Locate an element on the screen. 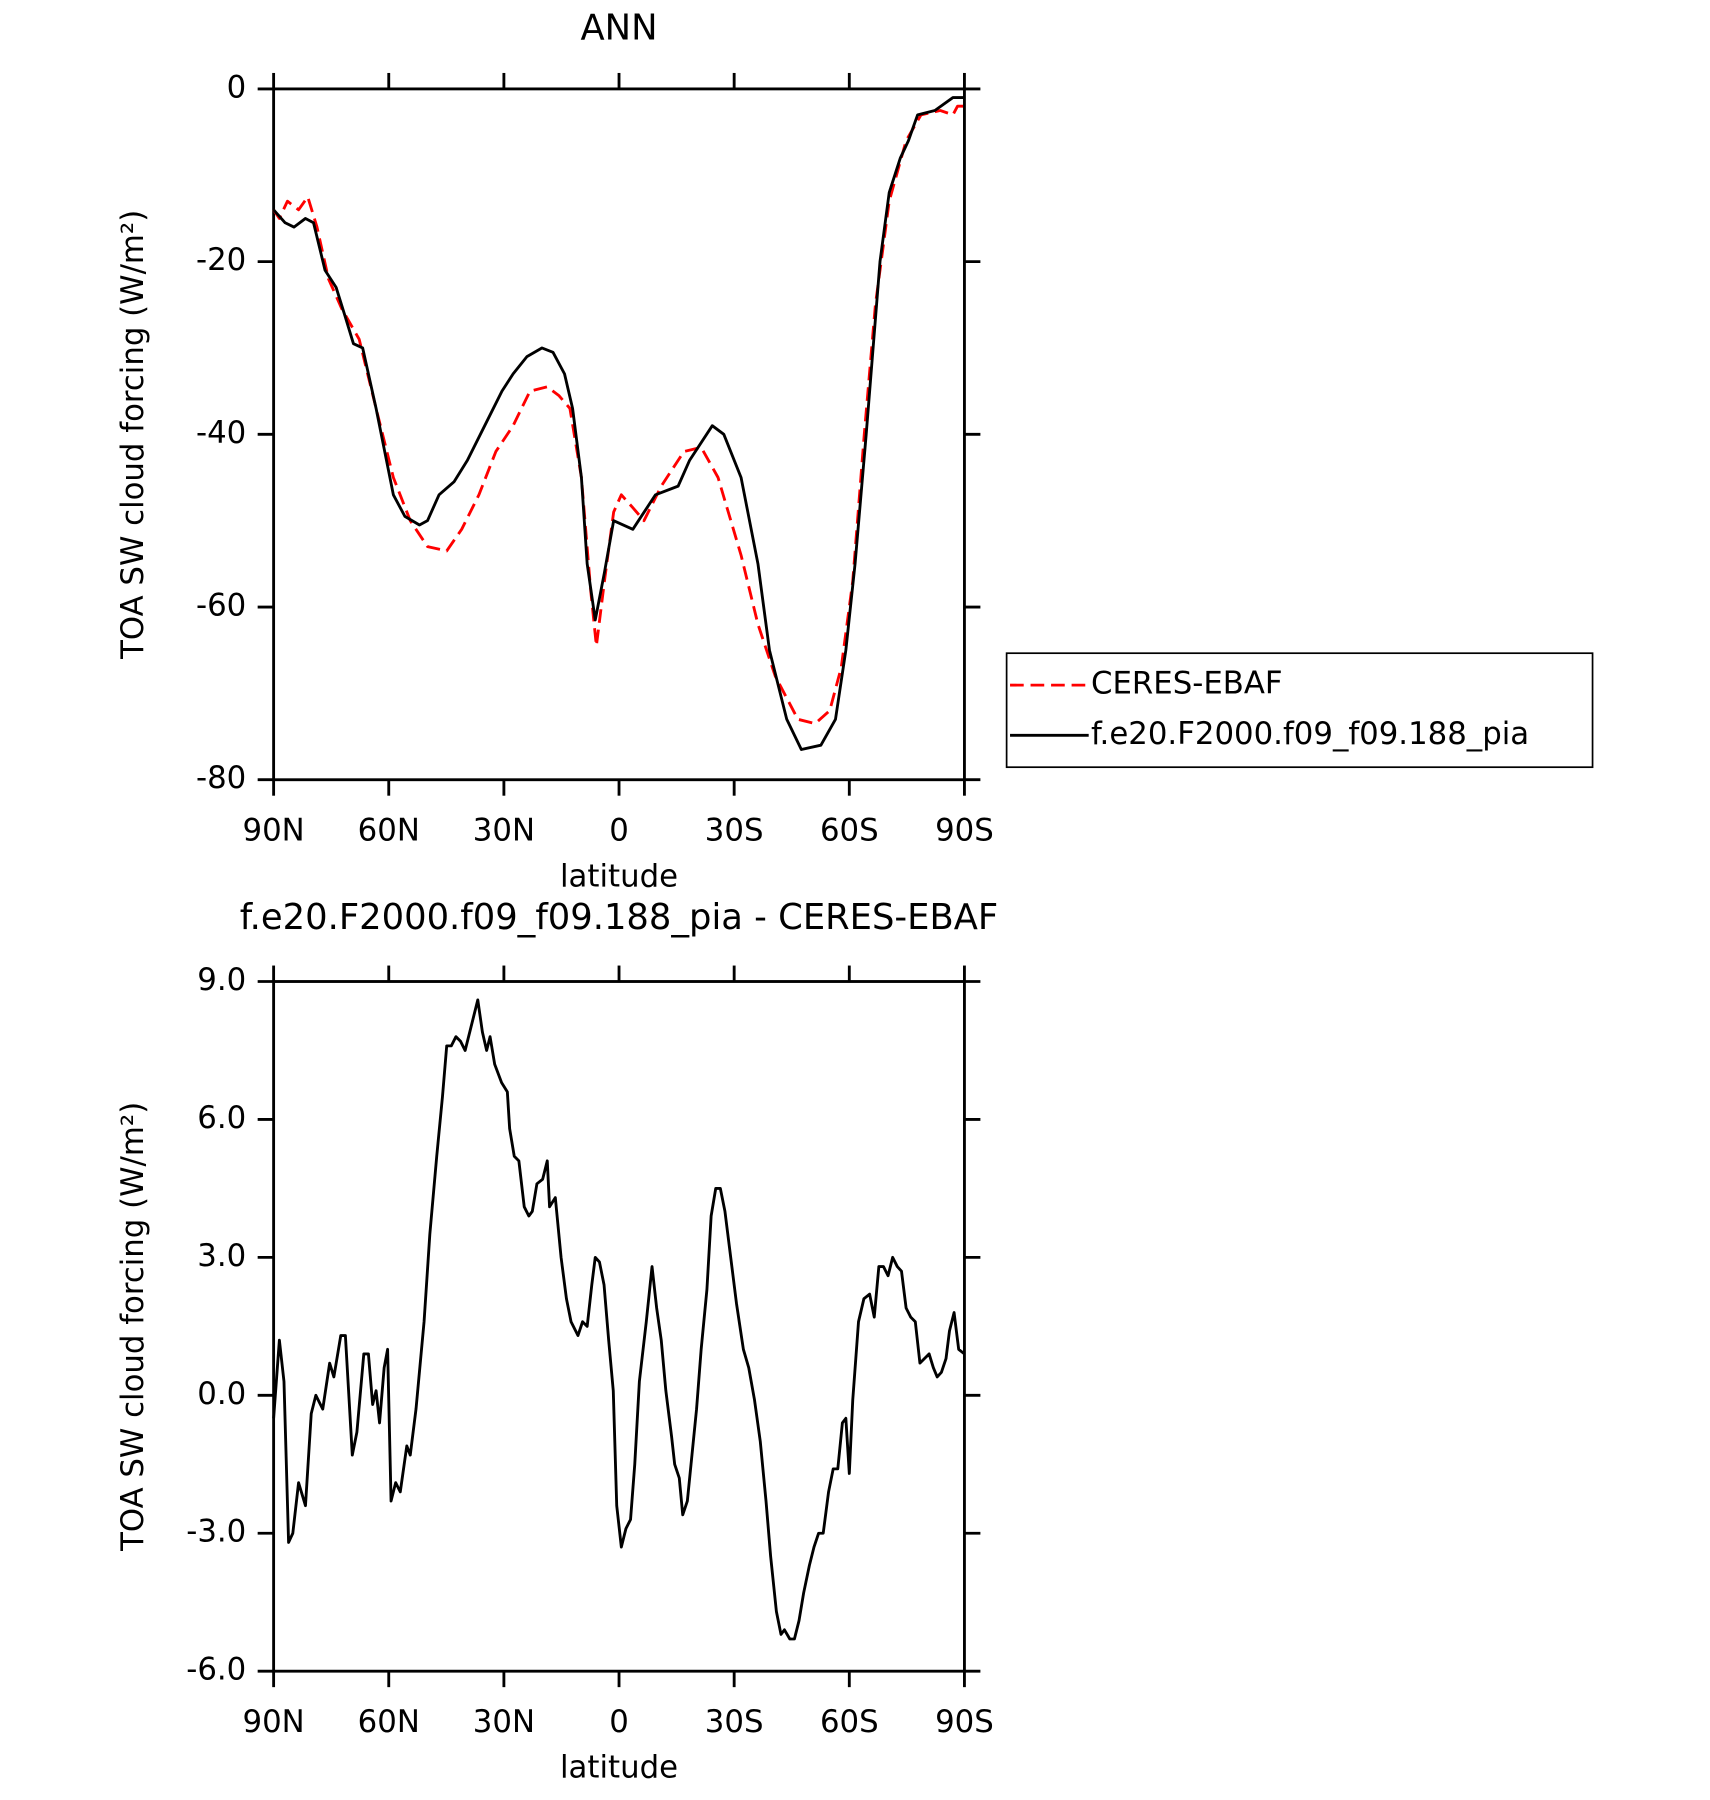  legend-box is located at coordinates (1299, 710).